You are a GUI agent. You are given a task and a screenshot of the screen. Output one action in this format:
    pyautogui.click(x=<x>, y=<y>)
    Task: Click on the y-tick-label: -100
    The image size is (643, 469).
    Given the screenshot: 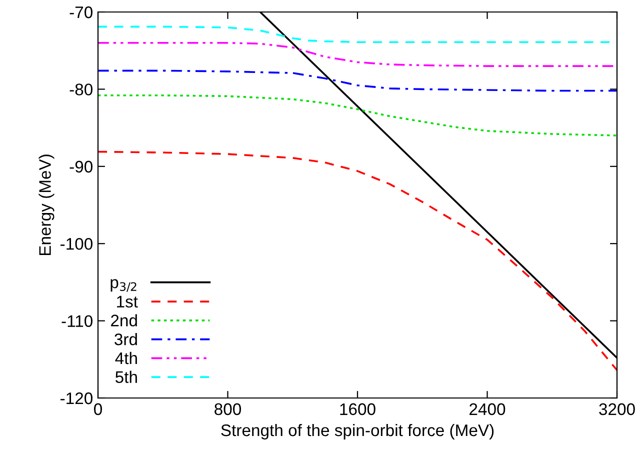 What is the action you would take?
    pyautogui.click(x=76, y=244)
    